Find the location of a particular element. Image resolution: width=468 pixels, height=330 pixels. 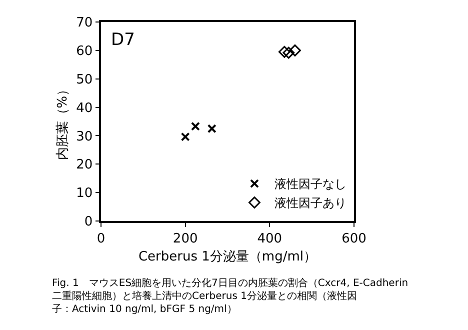

x-axis-title: Cerberus 1分泌量（mg/ml） is located at coordinates (227, 256).